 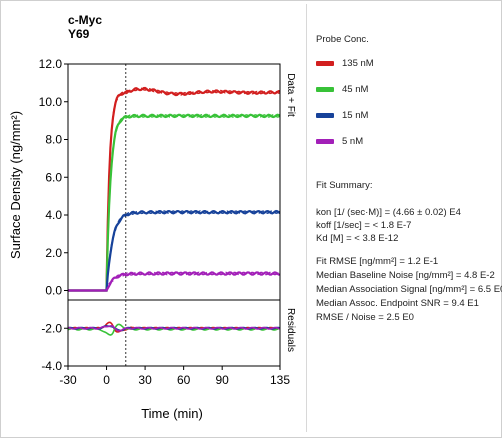 What do you see at coordinates (184, 380) in the screenshot?
I see `x-tick-label: 60` at bounding box center [184, 380].